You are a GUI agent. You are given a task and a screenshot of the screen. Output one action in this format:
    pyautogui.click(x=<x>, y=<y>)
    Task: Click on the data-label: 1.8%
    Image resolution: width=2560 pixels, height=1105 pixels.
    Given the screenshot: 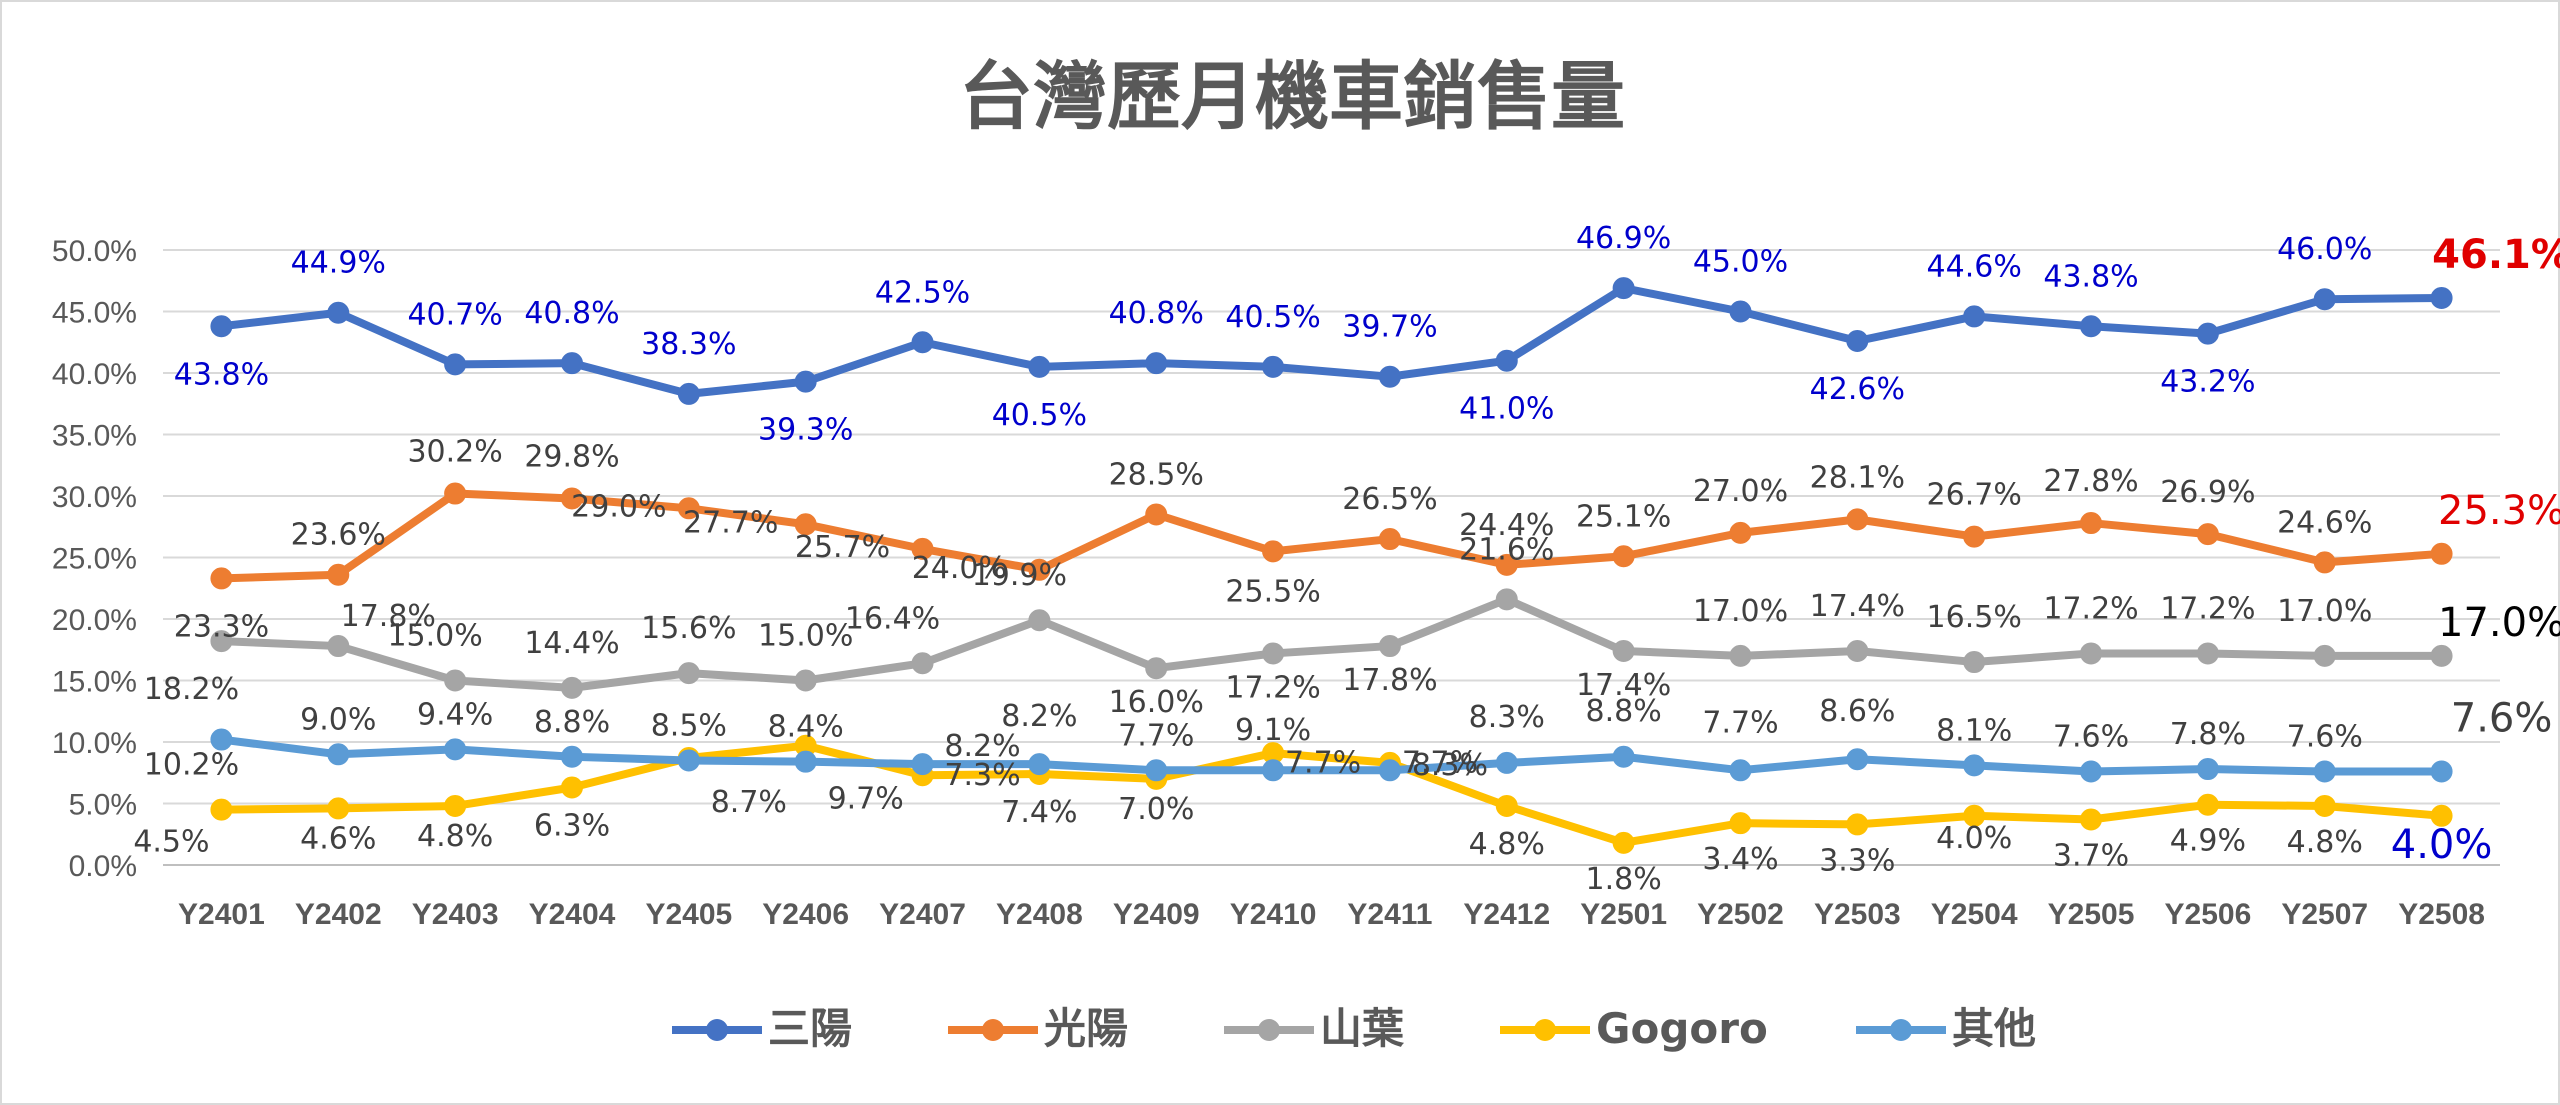 What is the action you would take?
    pyautogui.click(x=1624, y=879)
    